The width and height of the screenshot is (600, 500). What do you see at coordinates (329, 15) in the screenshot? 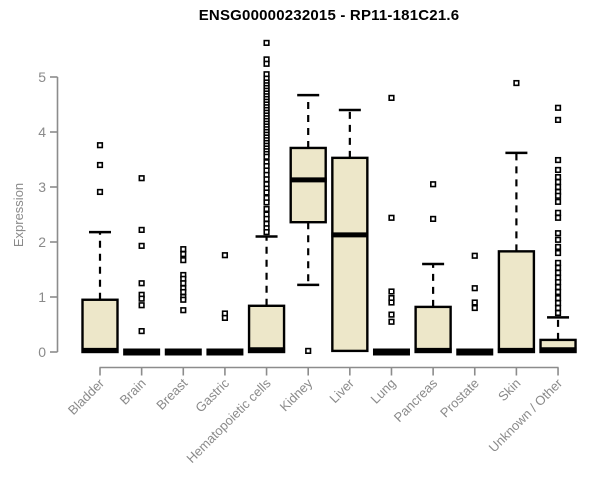
I see `chart-title: ENSG00000232015 - RP11-181C21.6` at bounding box center [329, 15].